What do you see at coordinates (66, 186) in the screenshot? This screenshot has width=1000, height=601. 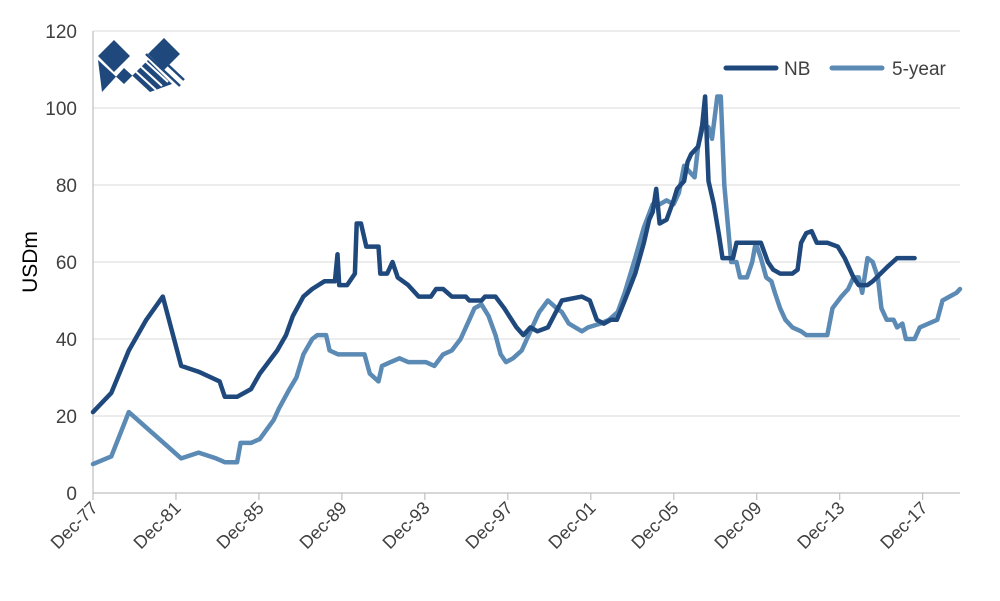 I see `y-tick-label: 80` at bounding box center [66, 186].